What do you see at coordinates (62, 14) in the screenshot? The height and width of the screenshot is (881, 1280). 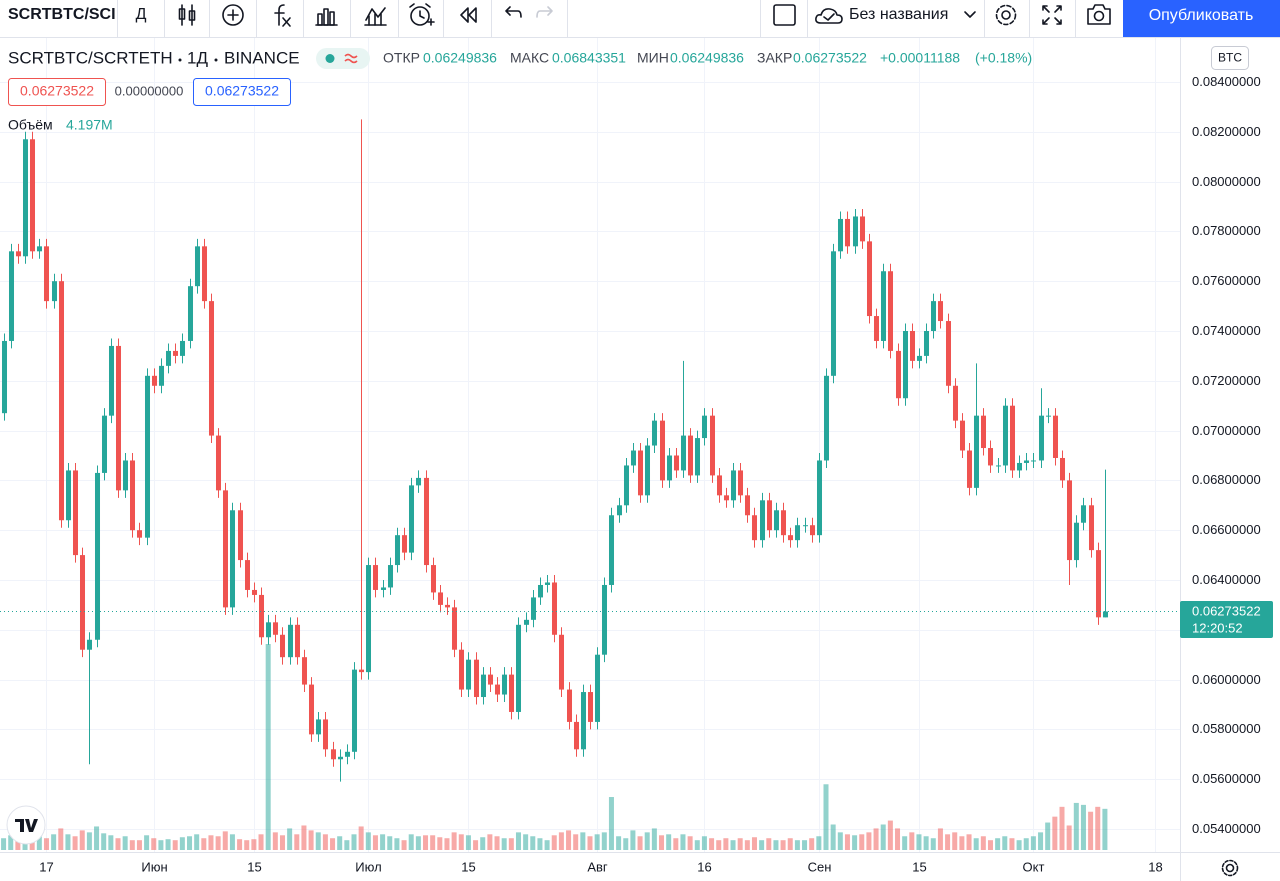 I see `symbol-search: SCRTBTC/SCI` at bounding box center [62, 14].